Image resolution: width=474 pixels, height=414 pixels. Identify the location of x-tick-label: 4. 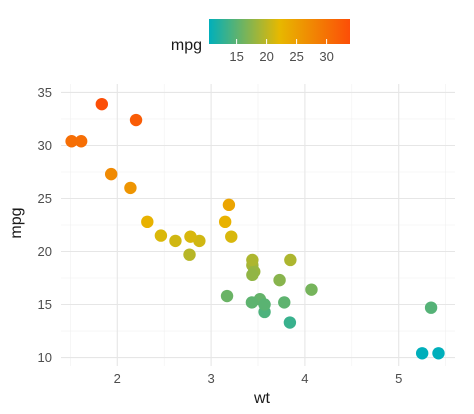
(304, 378).